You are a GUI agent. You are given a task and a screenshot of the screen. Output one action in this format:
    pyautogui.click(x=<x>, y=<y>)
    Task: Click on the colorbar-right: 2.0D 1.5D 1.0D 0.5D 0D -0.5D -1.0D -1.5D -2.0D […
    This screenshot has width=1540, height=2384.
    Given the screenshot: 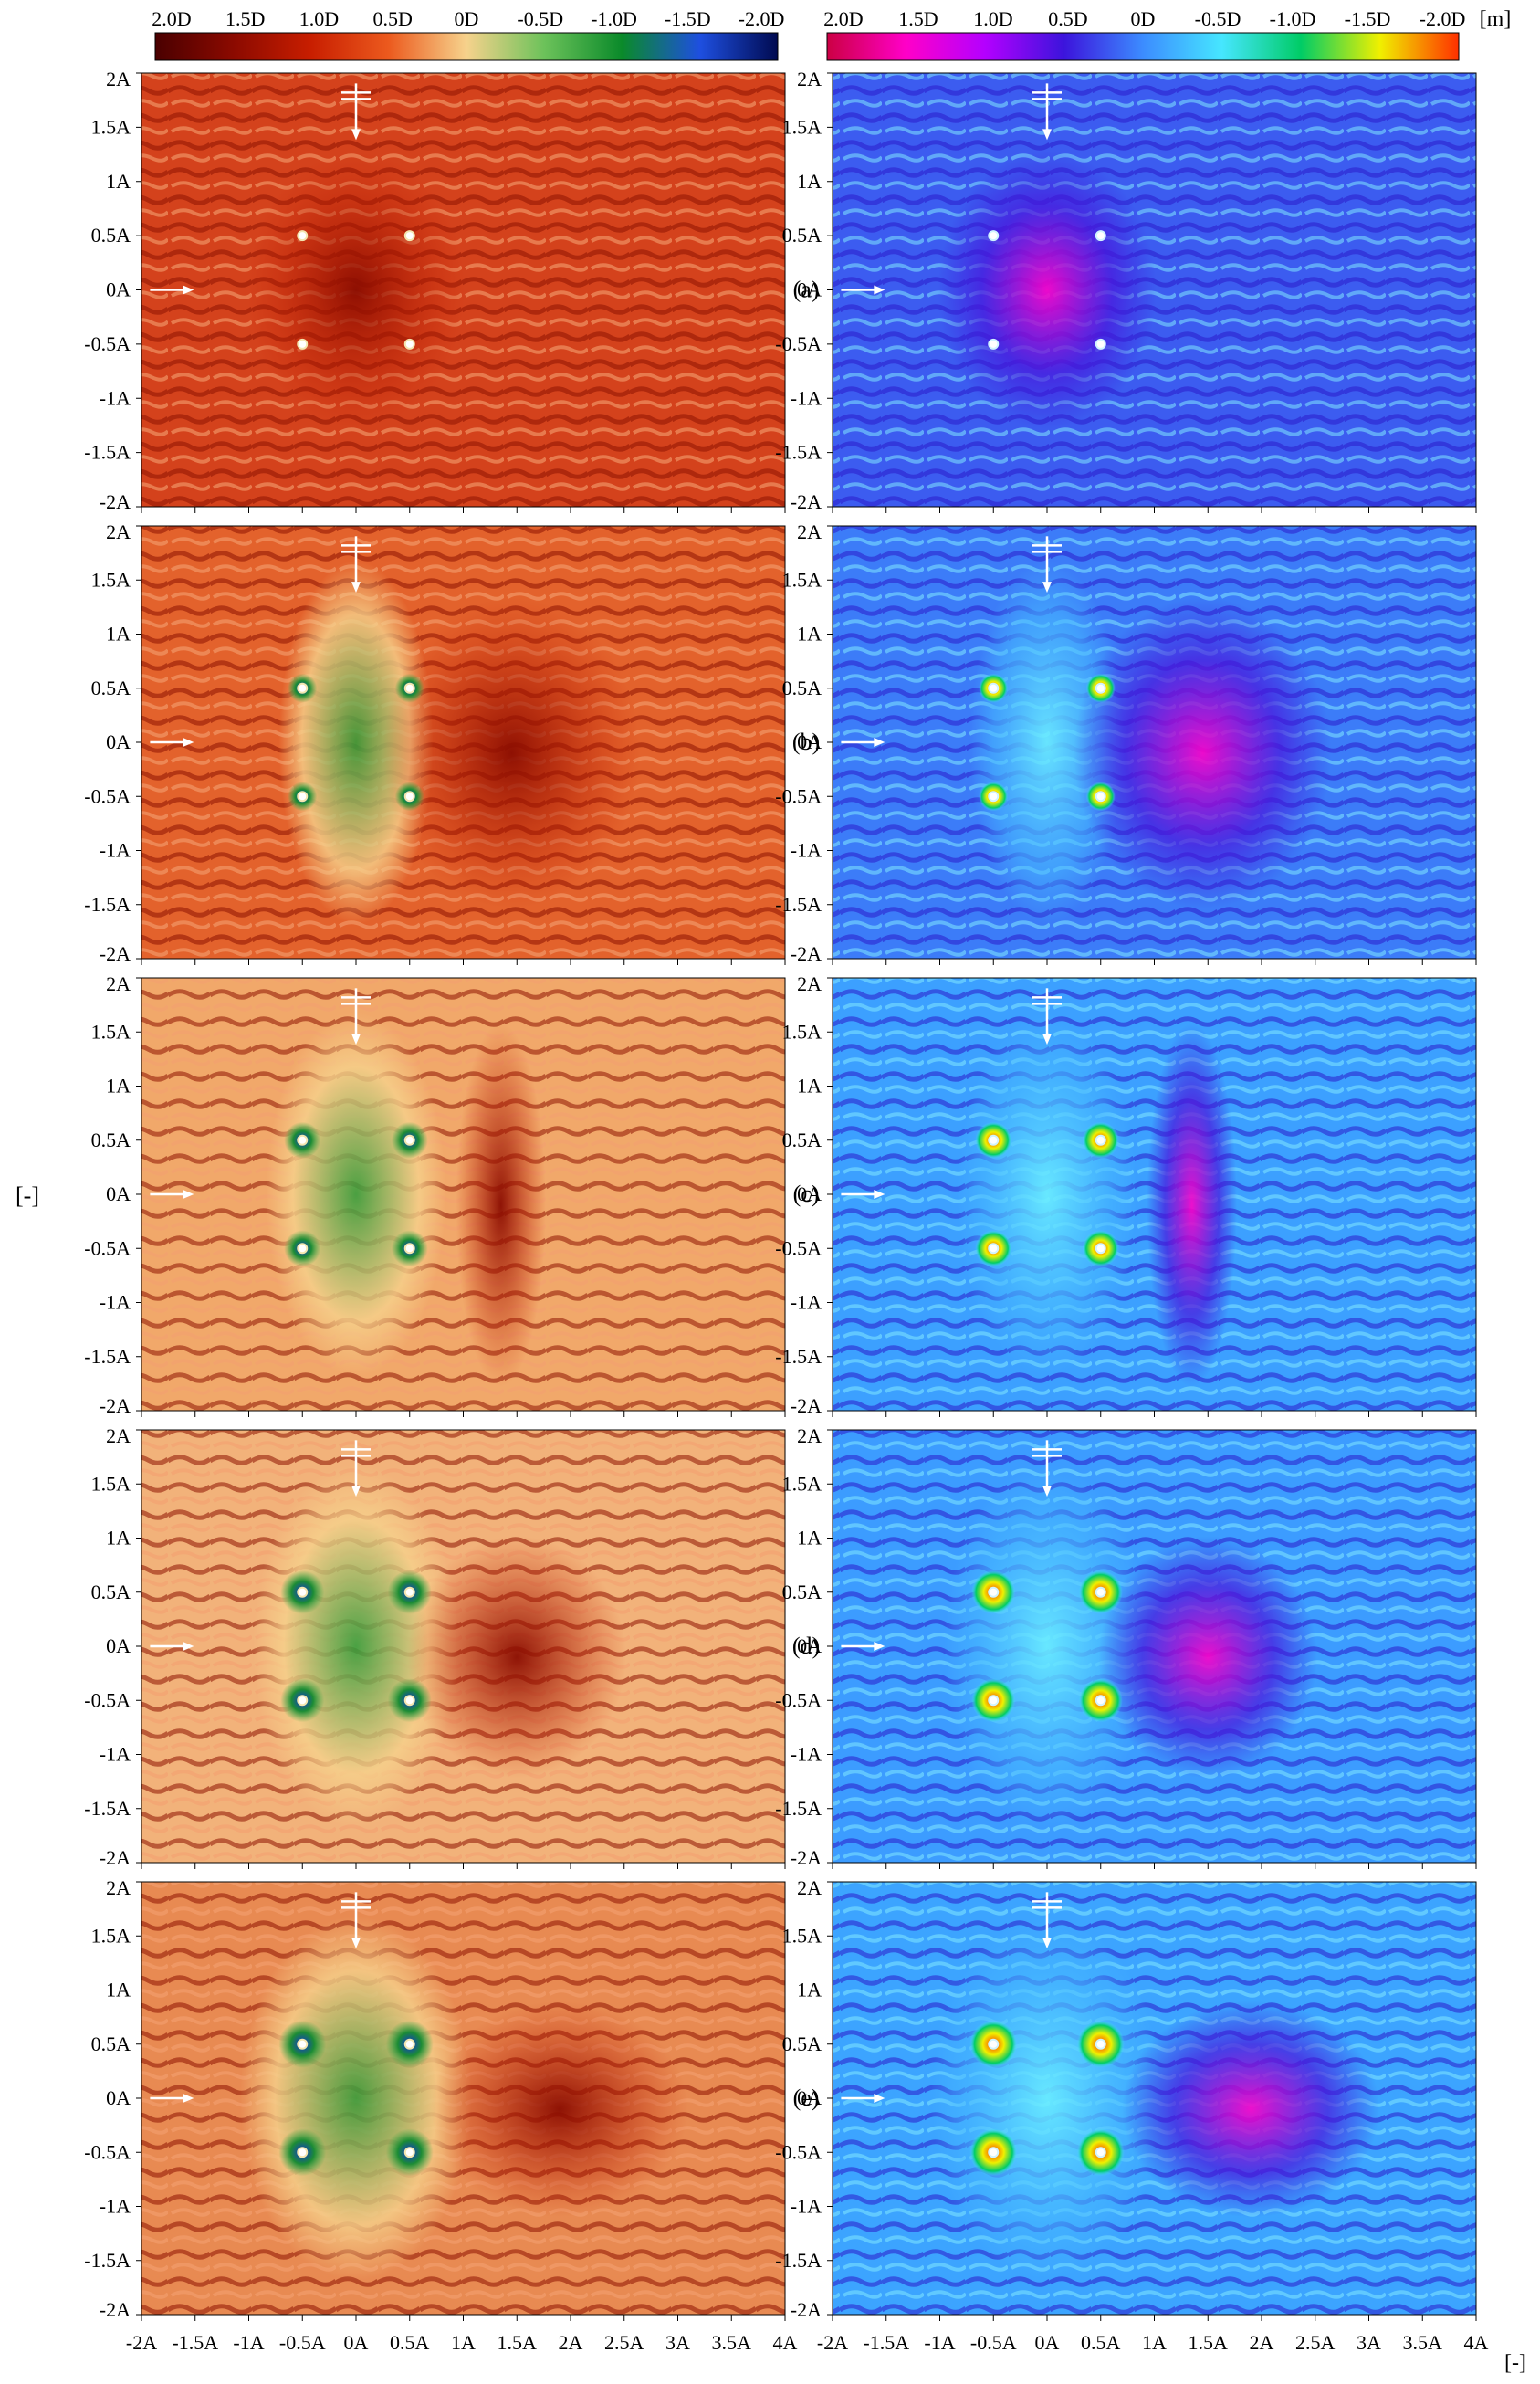 What is the action you would take?
    pyautogui.click(x=1167, y=34)
    